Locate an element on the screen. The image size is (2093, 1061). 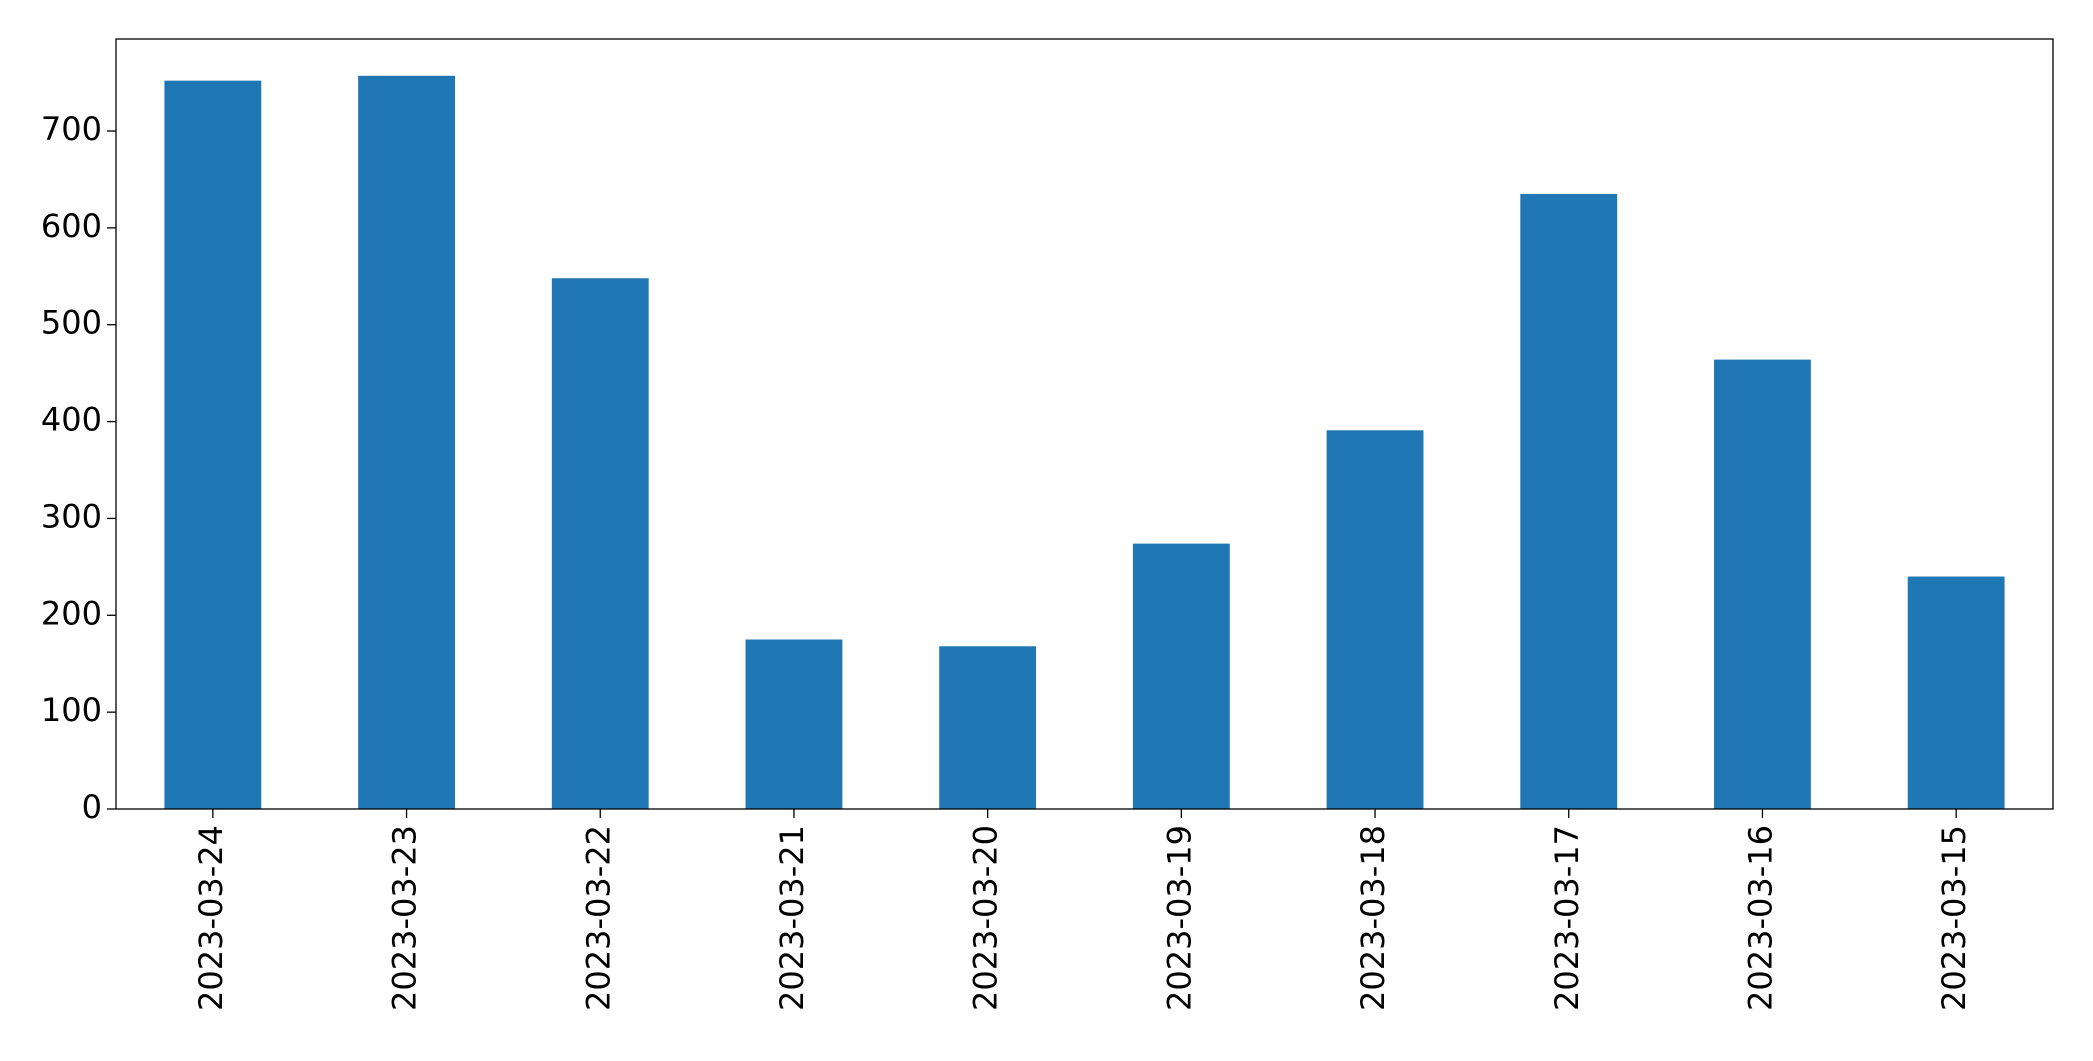
y-tick-label: 0 is located at coordinates (92, 807).